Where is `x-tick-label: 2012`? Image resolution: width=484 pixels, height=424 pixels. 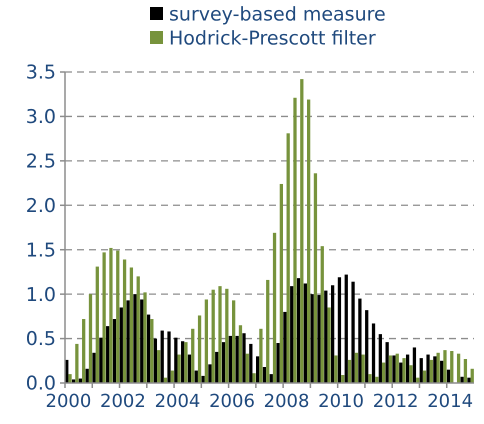
x-tick-label: 2012 is located at coordinates (395, 401).